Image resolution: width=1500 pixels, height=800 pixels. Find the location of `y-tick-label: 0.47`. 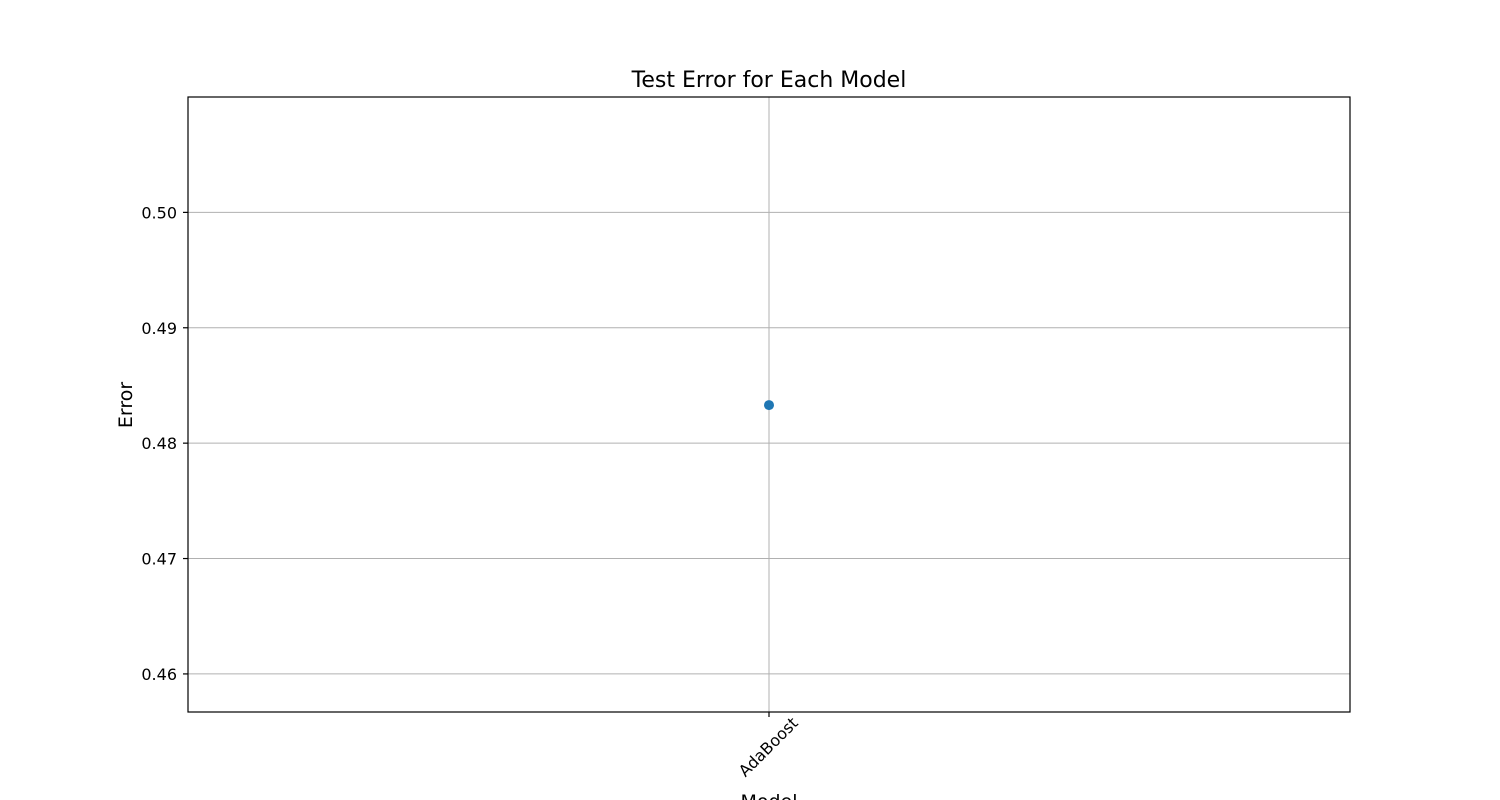

y-tick-label: 0.47 is located at coordinates (159, 559).